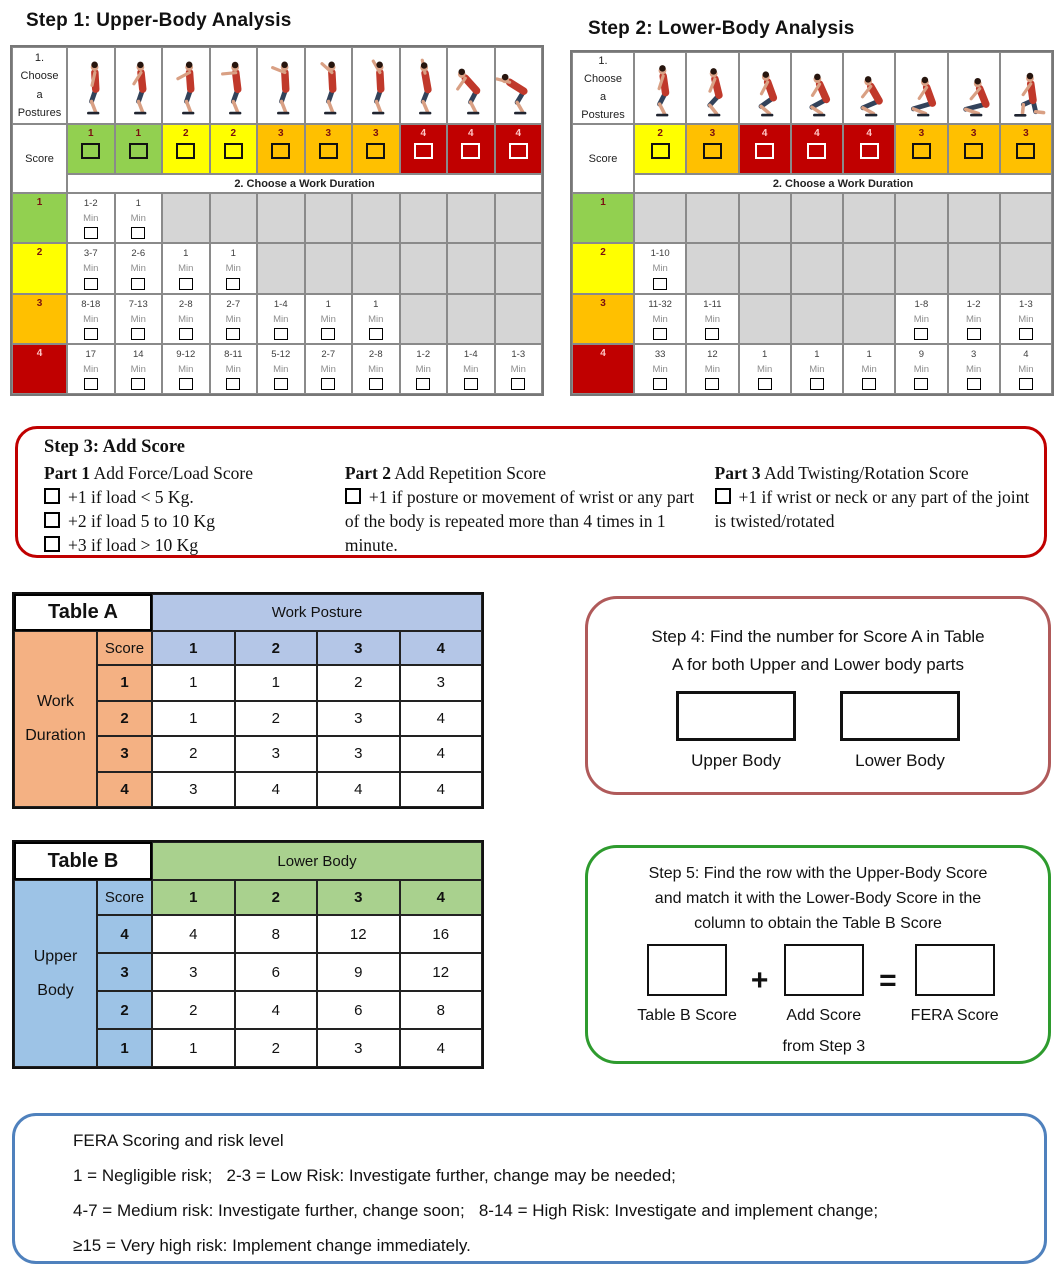 This screenshot has height=1278, width=1059. I want to click on table-a-row-label: 2, so click(124, 718).